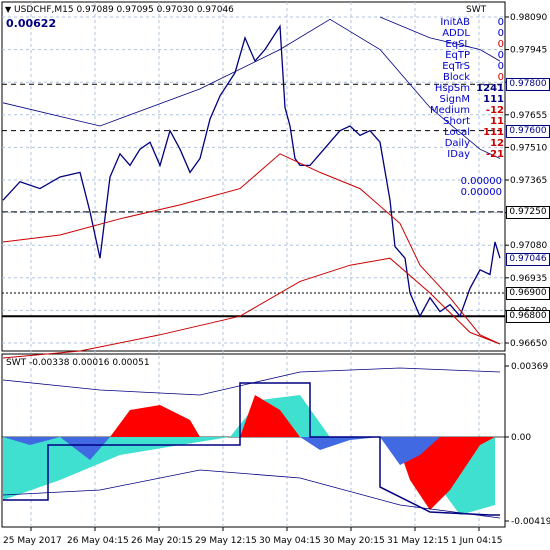 This screenshot has width=550, height=550. What do you see at coordinates (458, 154) in the screenshot?
I see `info-key: IDay` at bounding box center [458, 154].